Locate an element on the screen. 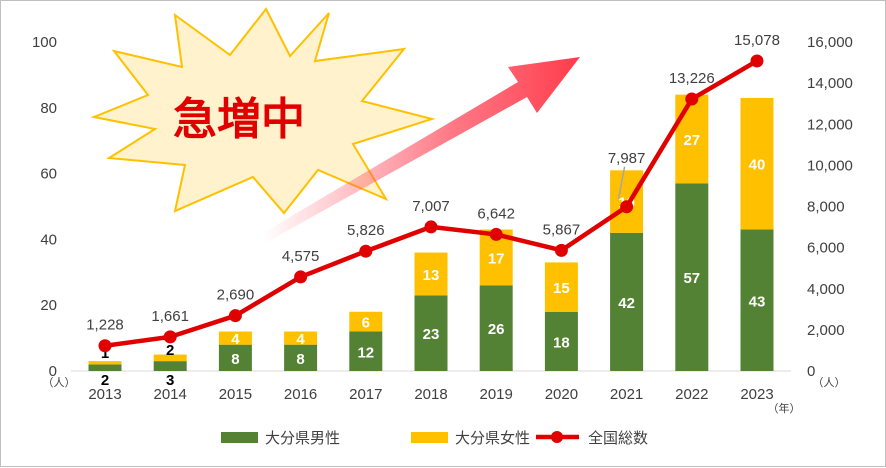  annotation-text: 急増中 is located at coordinates (239, 119).